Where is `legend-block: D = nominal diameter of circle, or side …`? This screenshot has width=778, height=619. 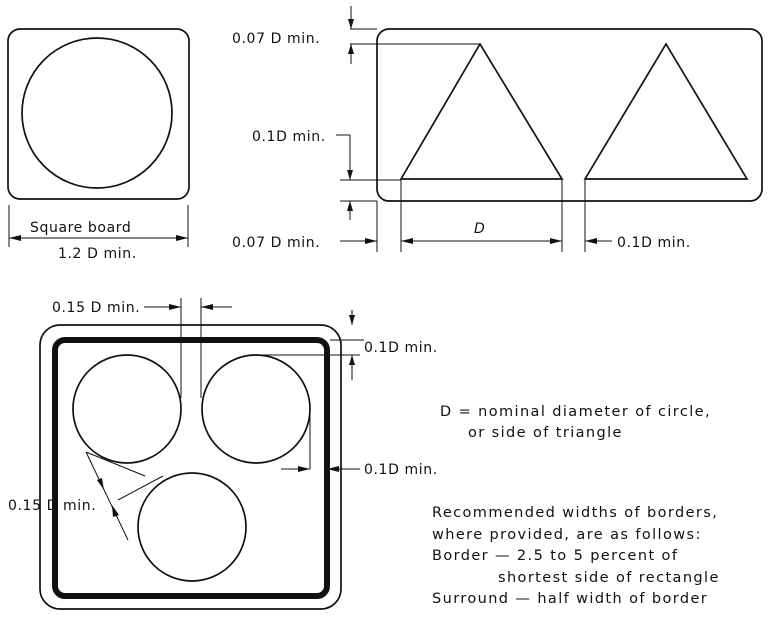 legend-block: D = nominal diameter of circle, or side … is located at coordinates (575, 422).